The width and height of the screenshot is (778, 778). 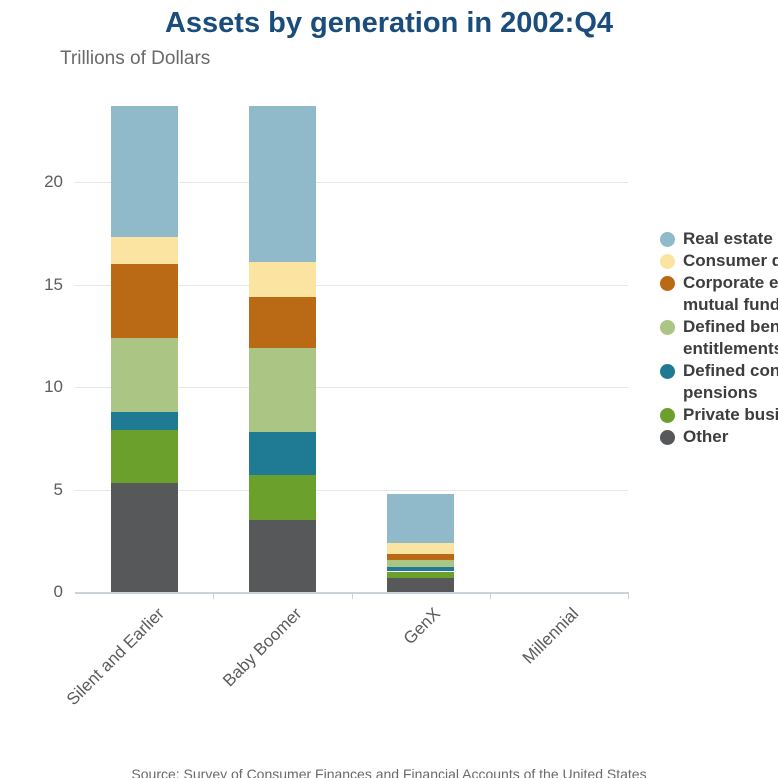 I want to click on chart-title: Assets by generation in 2002:Q4, so click(x=389, y=23).